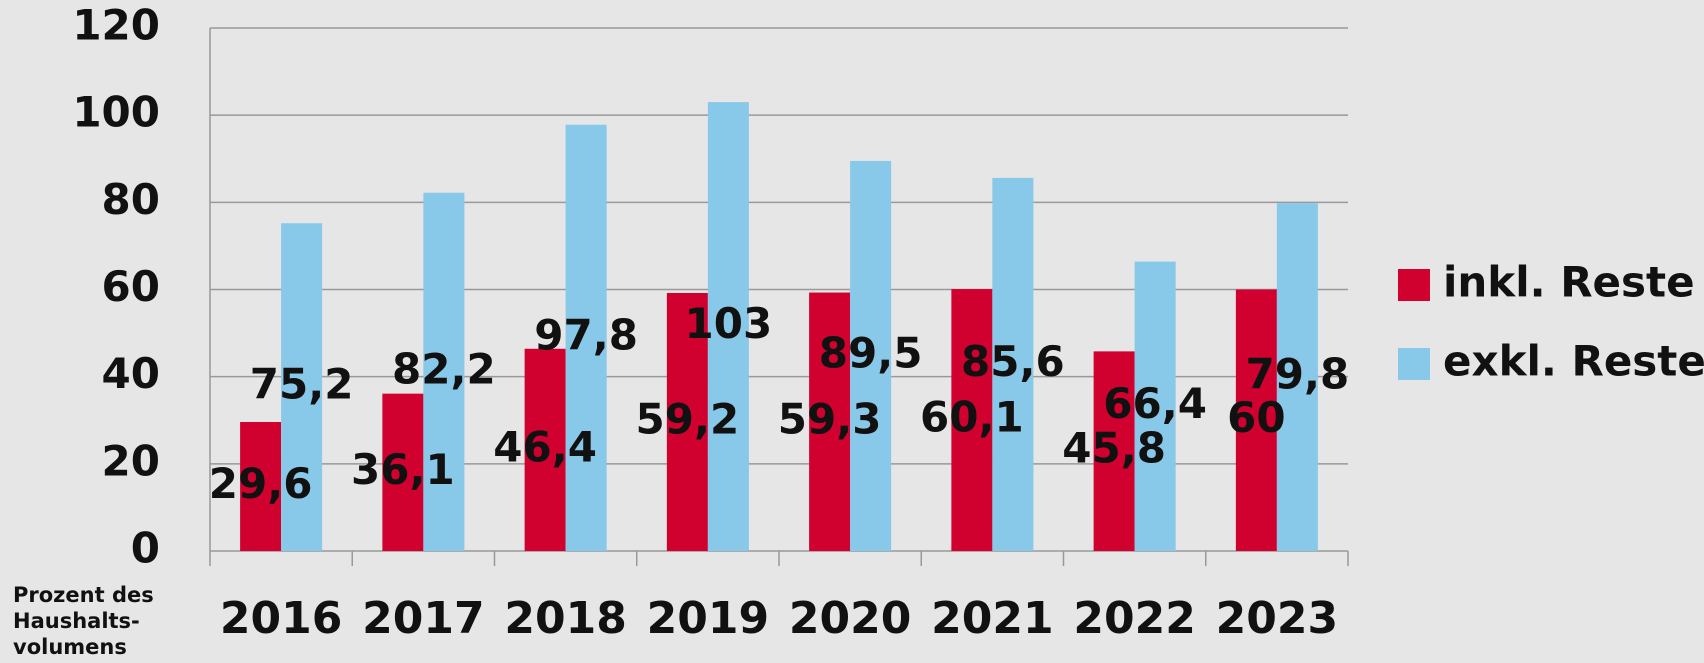 This screenshot has width=1704, height=663. I want to click on x-tick-label: 2019, so click(708, 618).